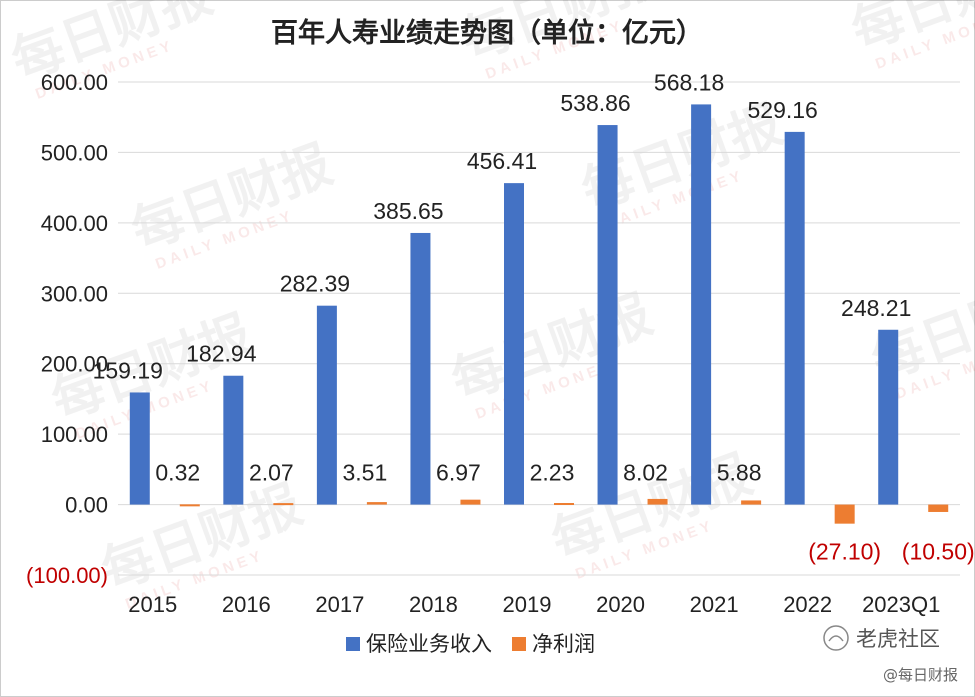 This screenshot has height=697, width=975. What do you see at coordinates (876, 308) in the screenshot?
I see `data-label-insurance-revenue: 248.21` at bounding box center [876, 308].